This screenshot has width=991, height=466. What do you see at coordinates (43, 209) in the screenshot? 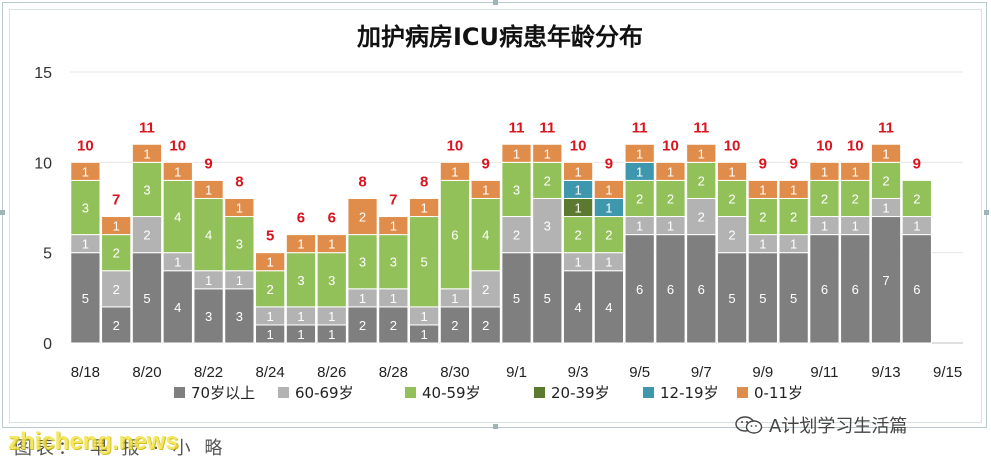
I see `y-axis: 0 5 10 15` at bounding box center [43, 209].